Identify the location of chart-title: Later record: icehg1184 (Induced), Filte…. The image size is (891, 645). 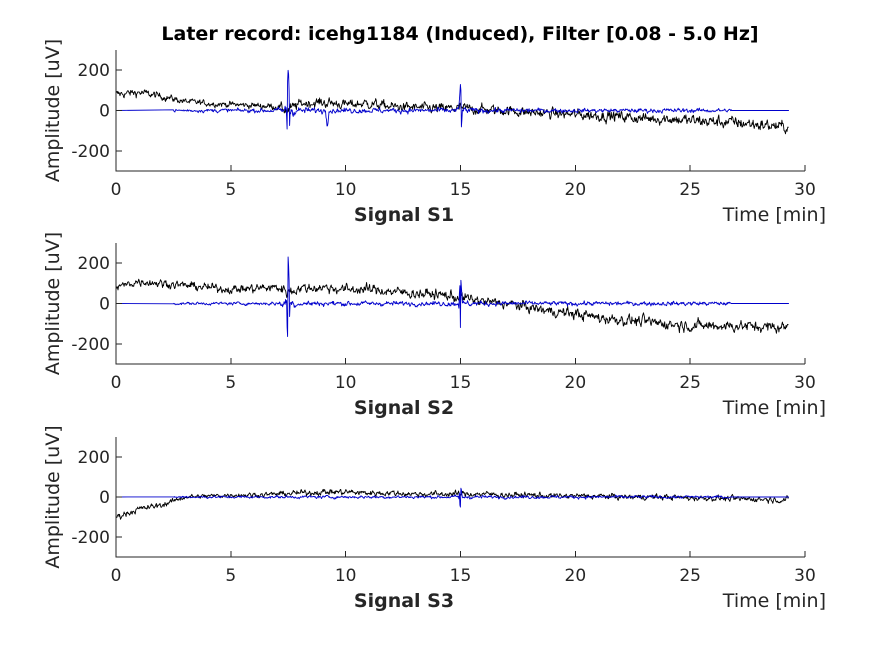
(459, 34).